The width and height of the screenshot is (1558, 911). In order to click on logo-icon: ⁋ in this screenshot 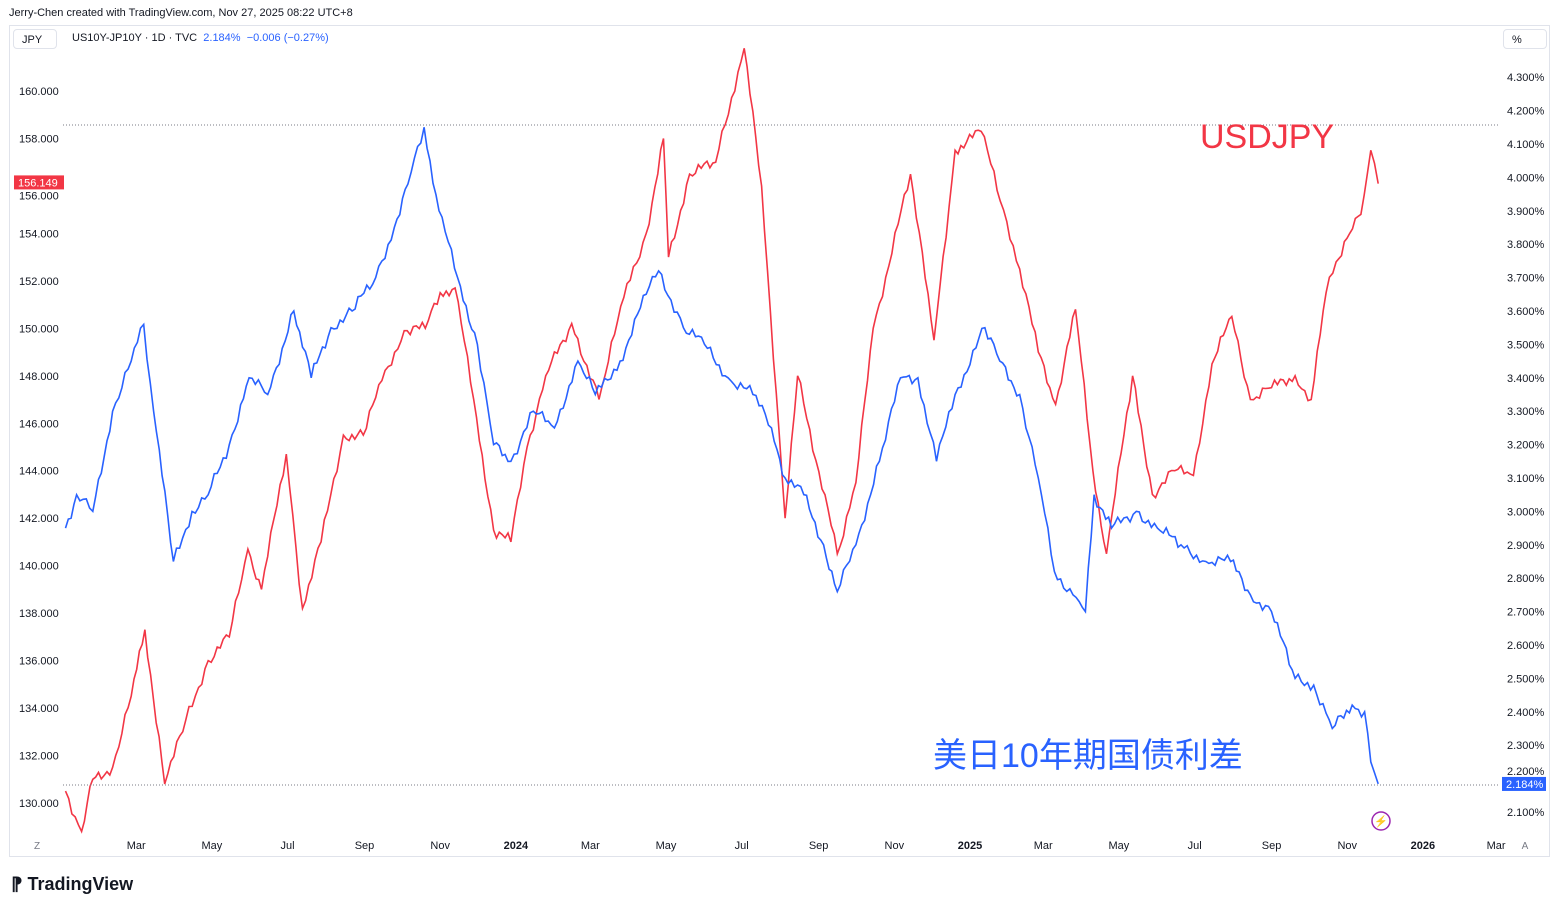, I will do `click(17, 884)`.